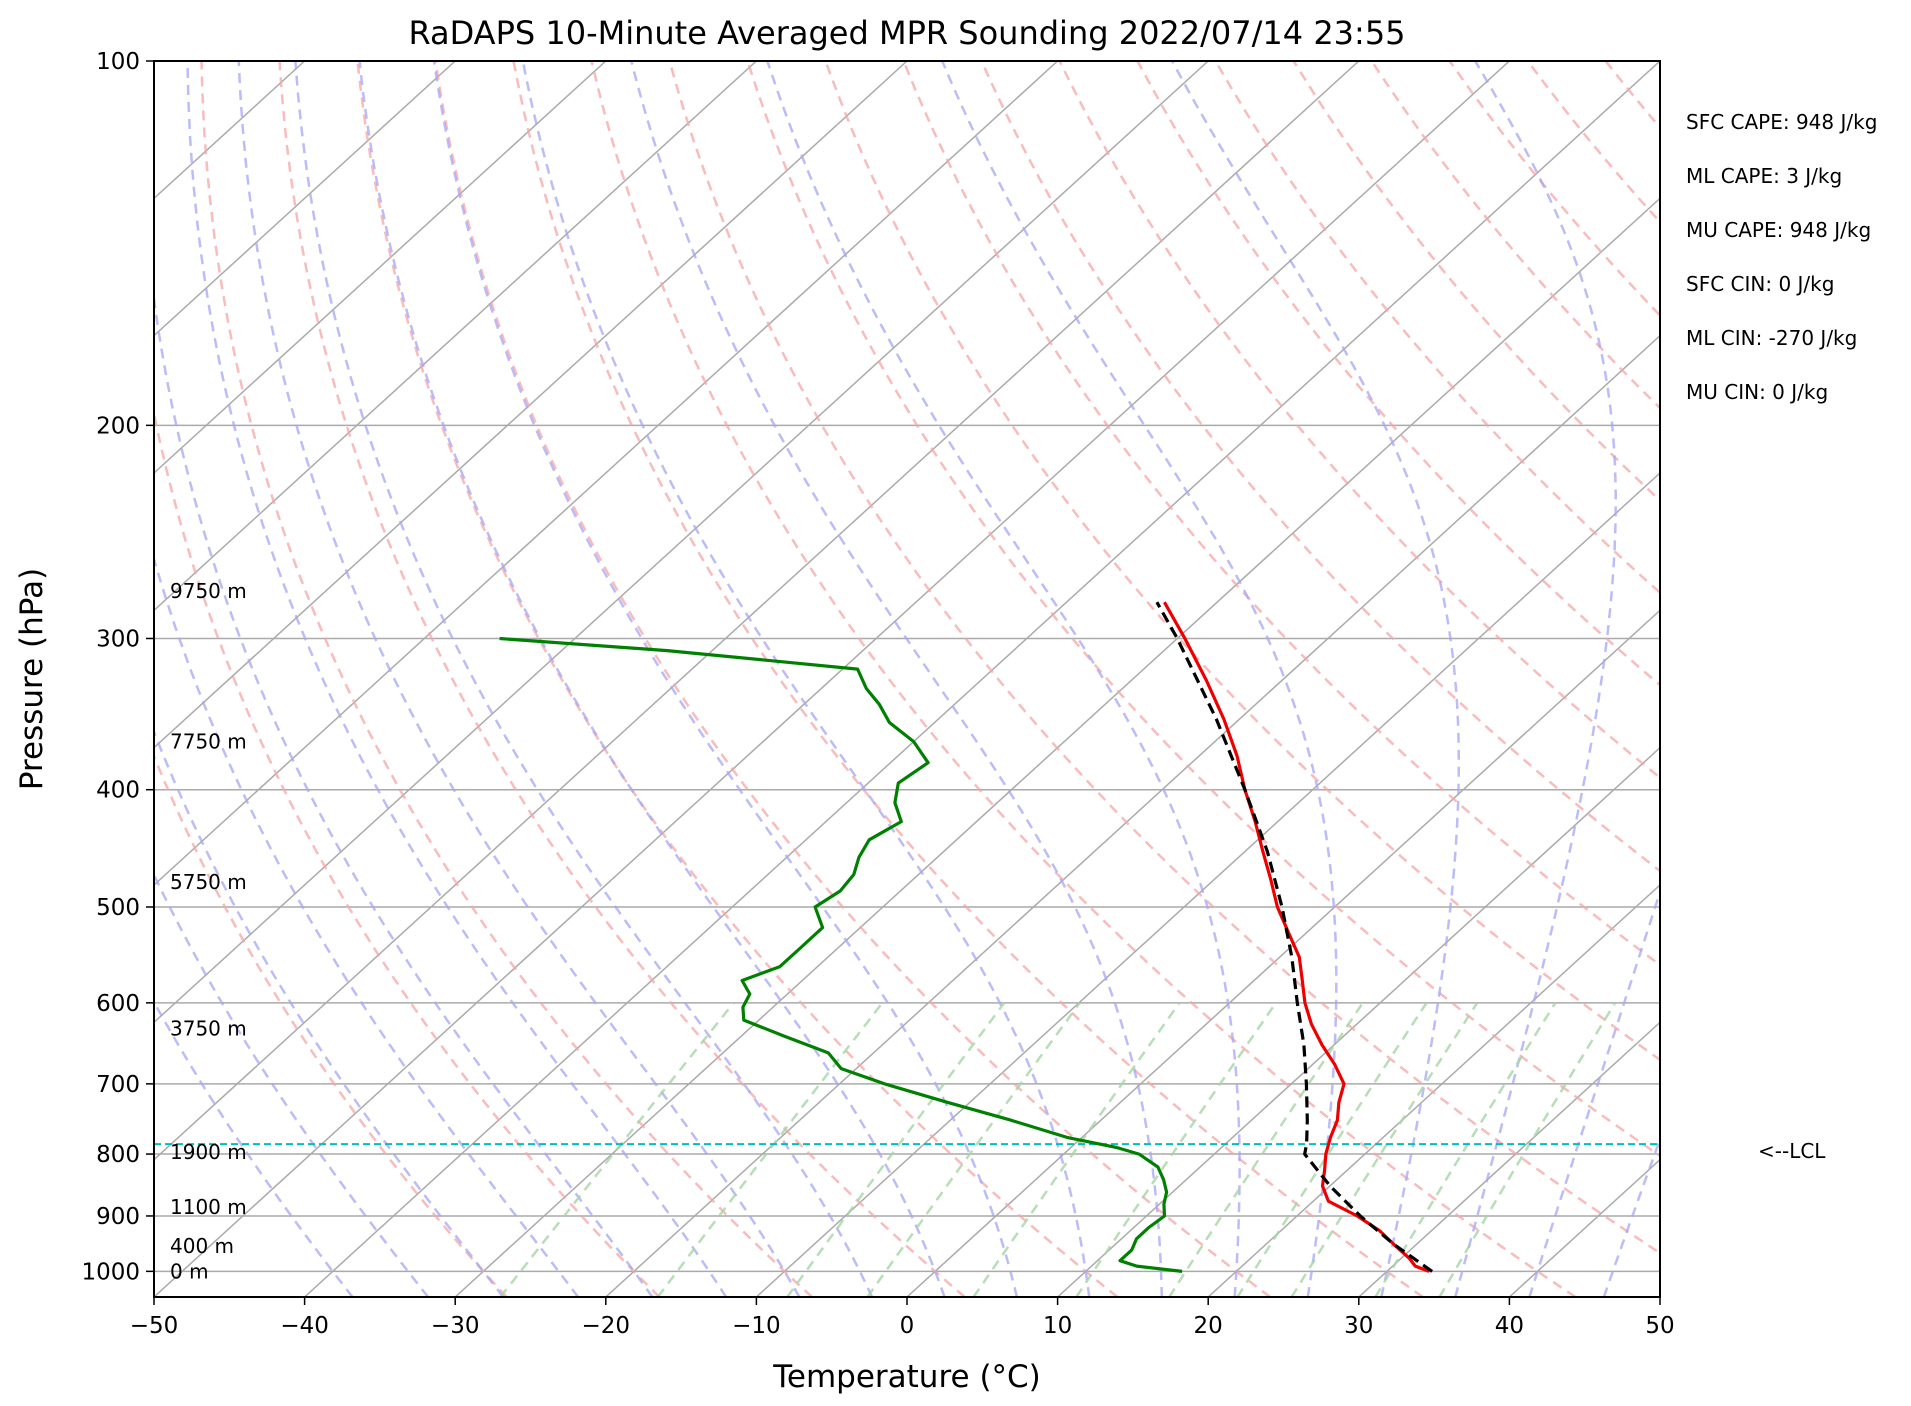 This screenshot has height=1406, width=1911. I want to click on stat-line: MU CIN: 0 J/kg, so click(1757, 392).